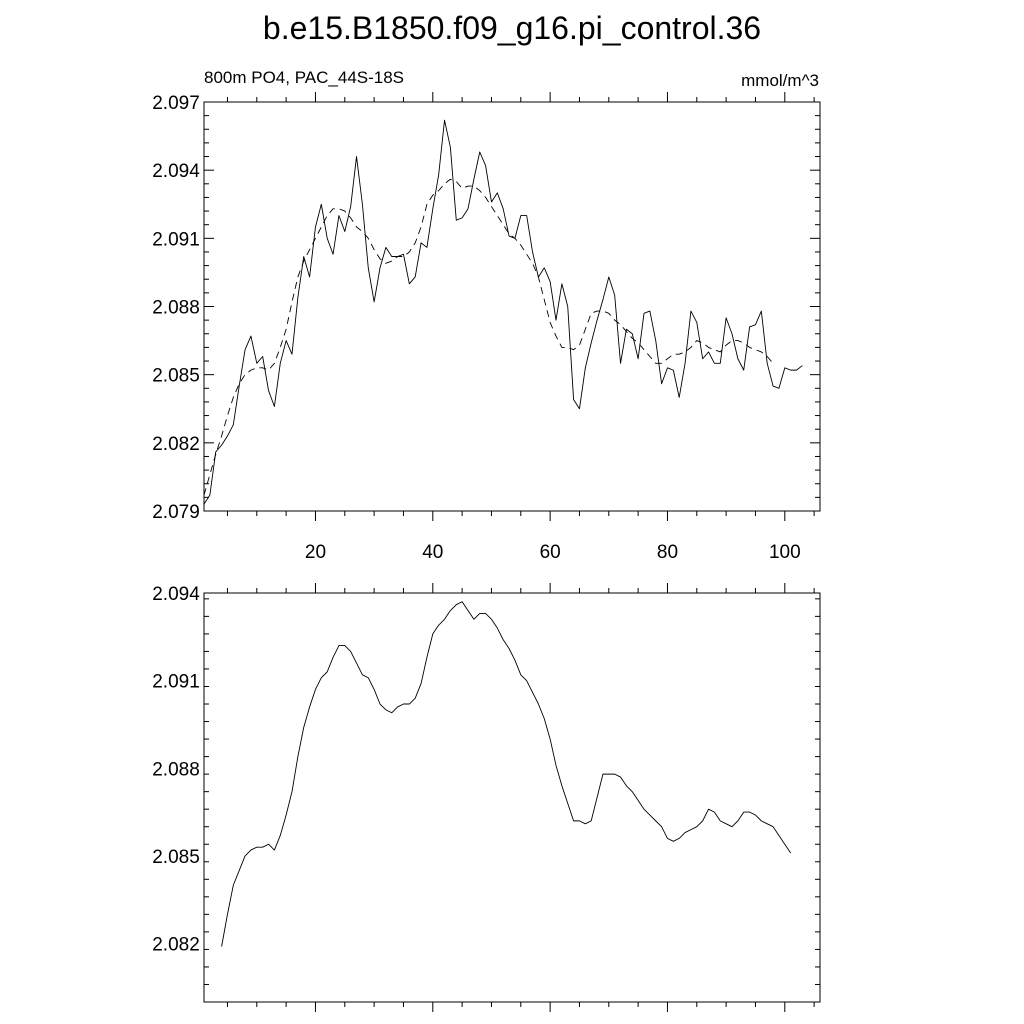 This screenshot has width=1024, height=1024. I want to click on variable-label: 800m PO4, PAC_44S-18S, so click(304, 77).